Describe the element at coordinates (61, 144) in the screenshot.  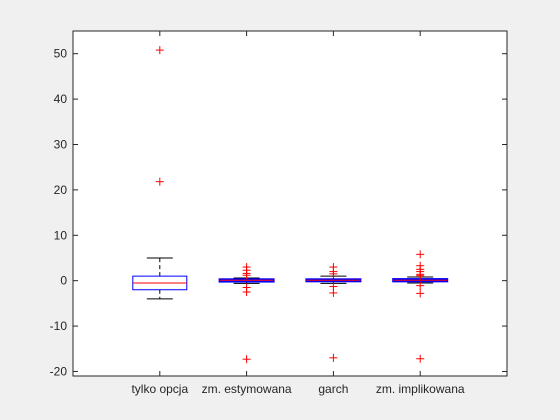
I see `y-tick-label: 30` at that location.